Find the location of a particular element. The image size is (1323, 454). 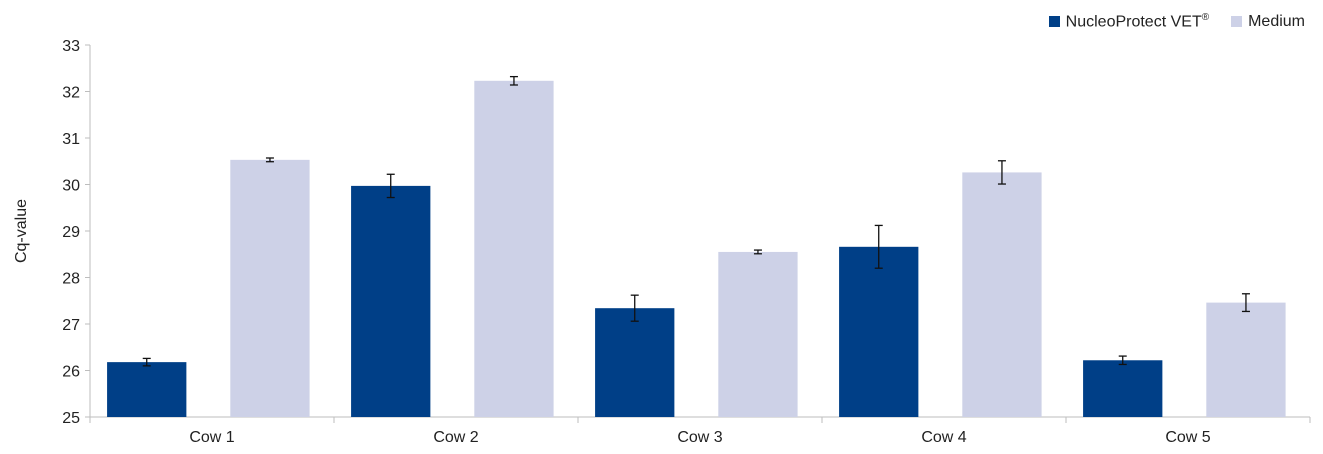

y-axis-title: Cq-value is located at coordinates (21, 231).